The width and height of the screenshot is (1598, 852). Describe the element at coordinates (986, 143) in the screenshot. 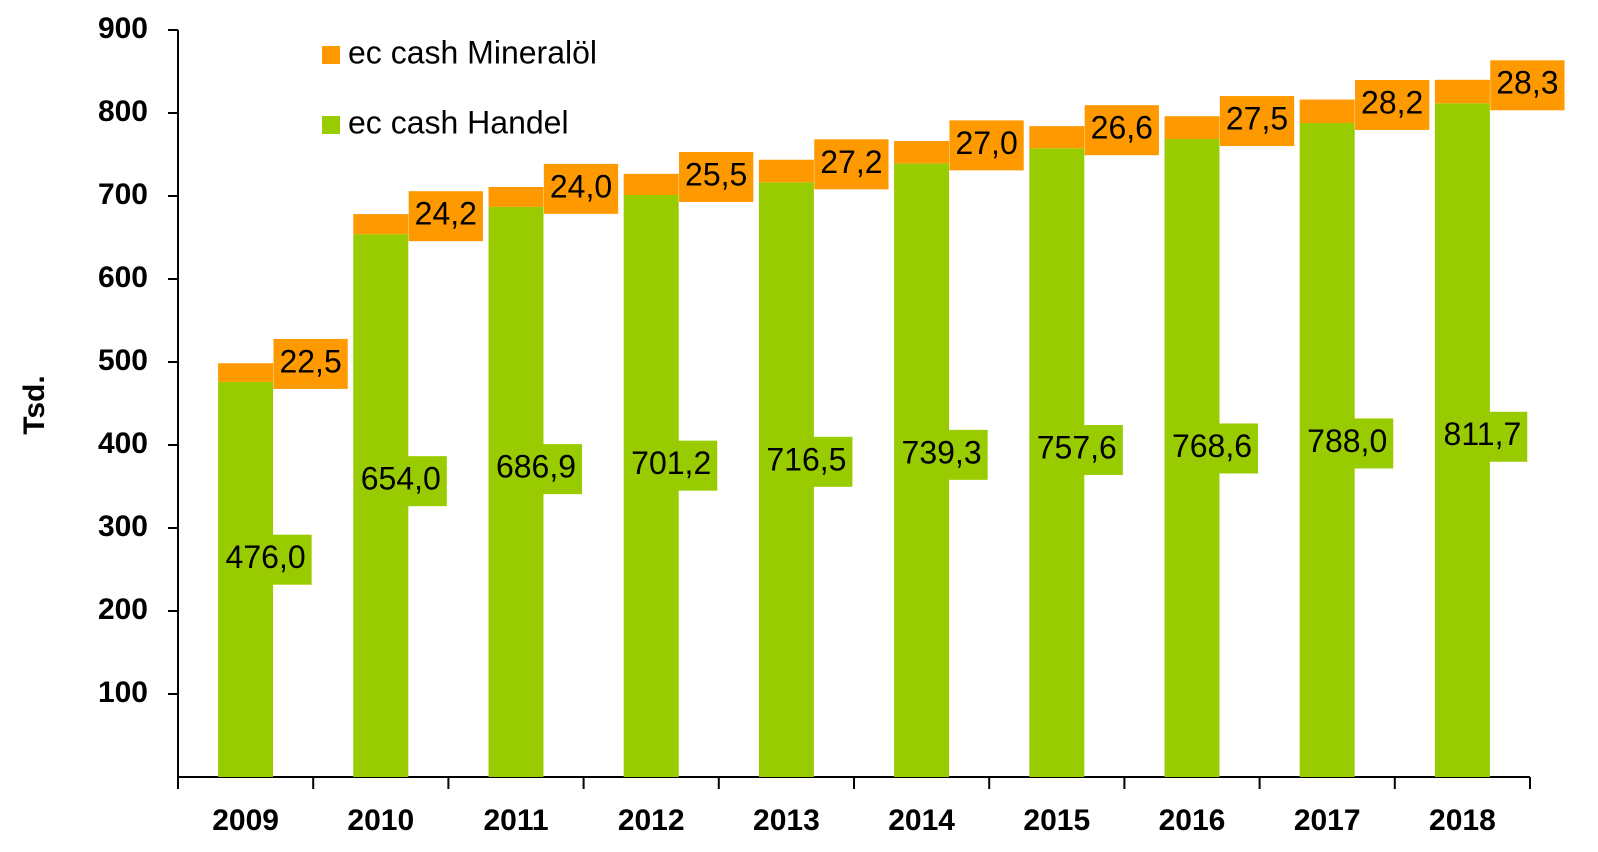

I see `data-label: 27,0` at that location.